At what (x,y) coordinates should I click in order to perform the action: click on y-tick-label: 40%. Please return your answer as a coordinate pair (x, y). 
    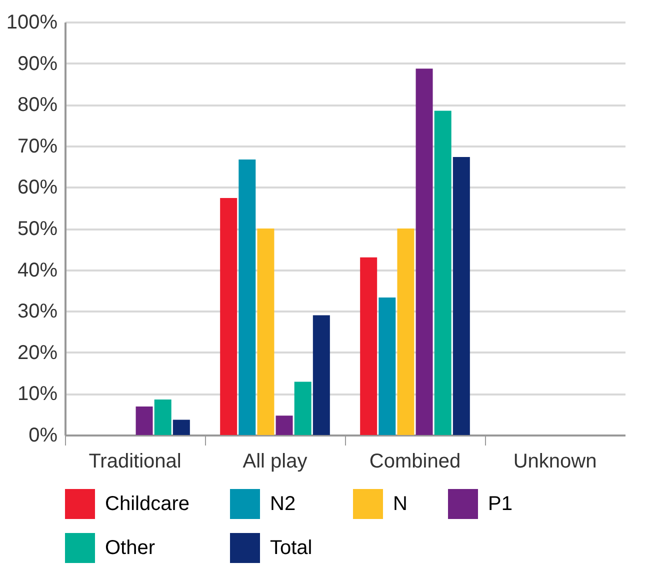
    Looking at the image, I should click on (37, 270).